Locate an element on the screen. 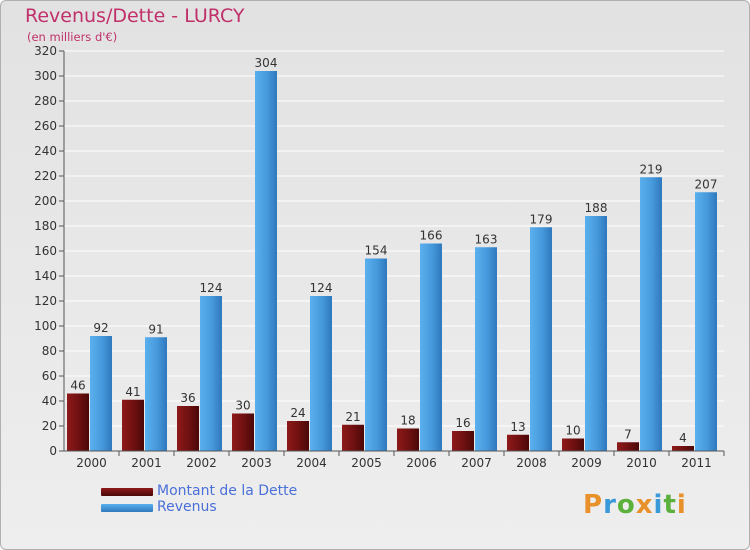  logo-letter: t is located at coordinates (670, 505).